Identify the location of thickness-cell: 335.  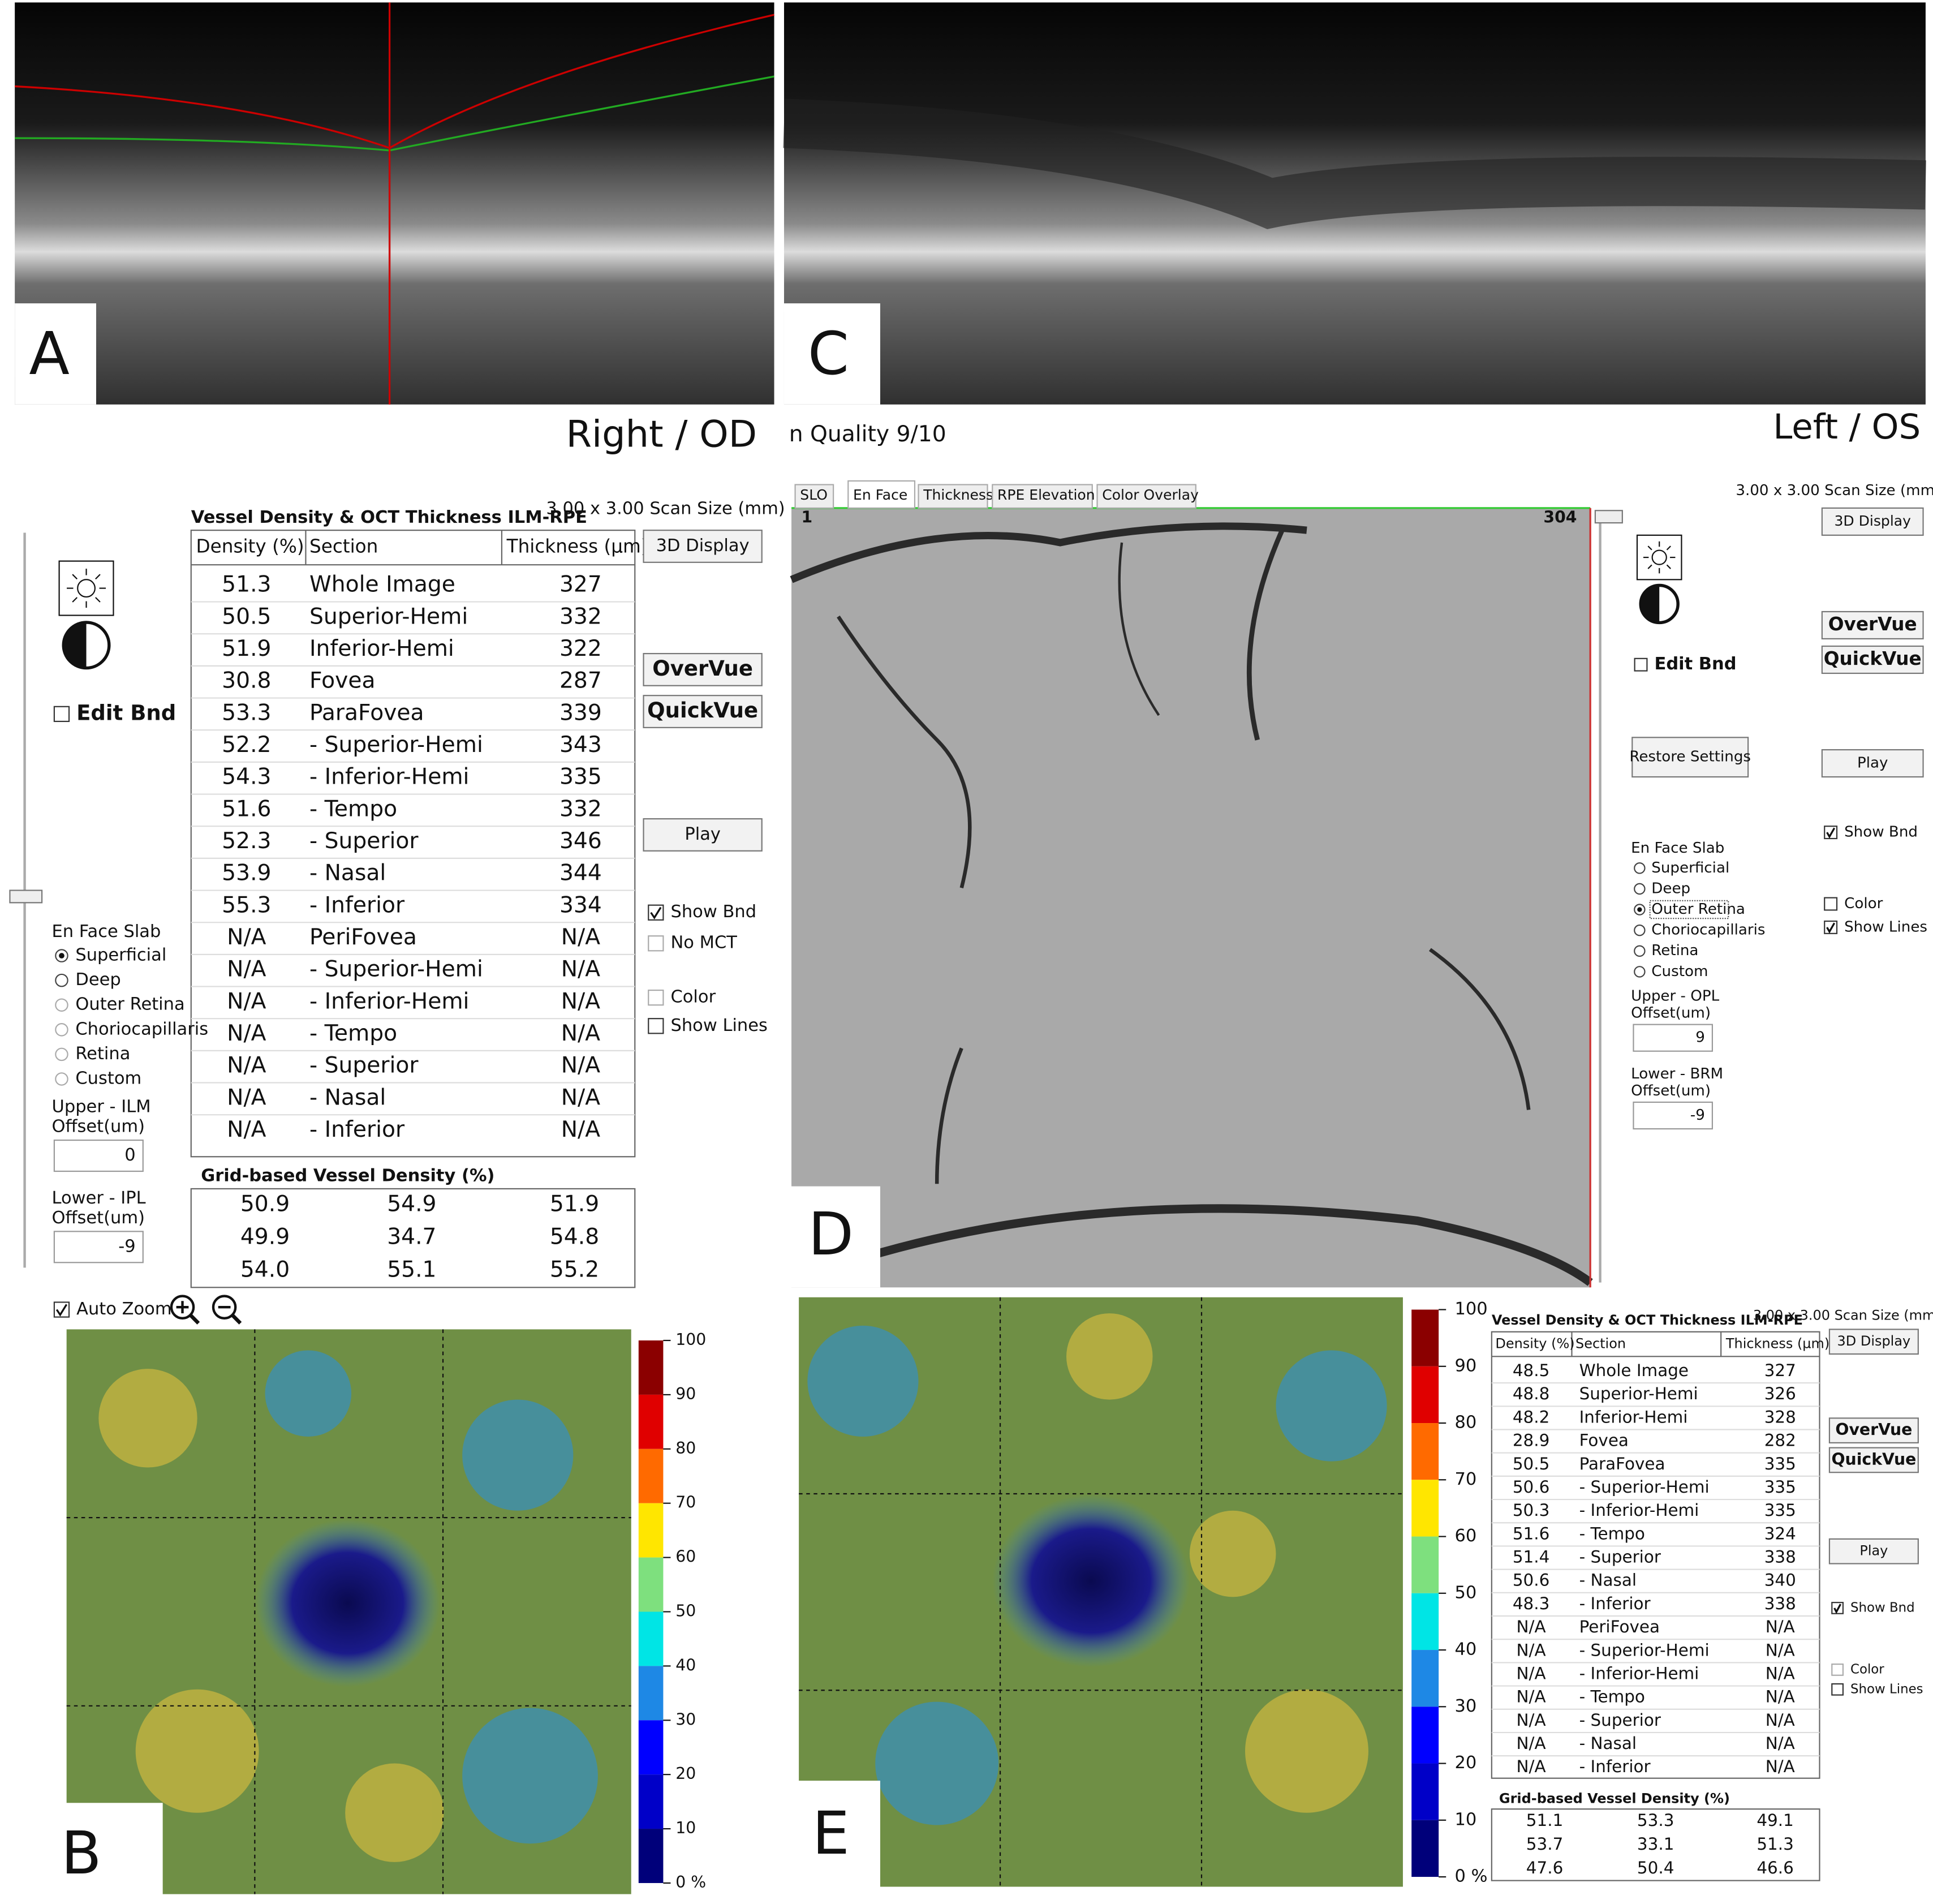
(1780, 1487).